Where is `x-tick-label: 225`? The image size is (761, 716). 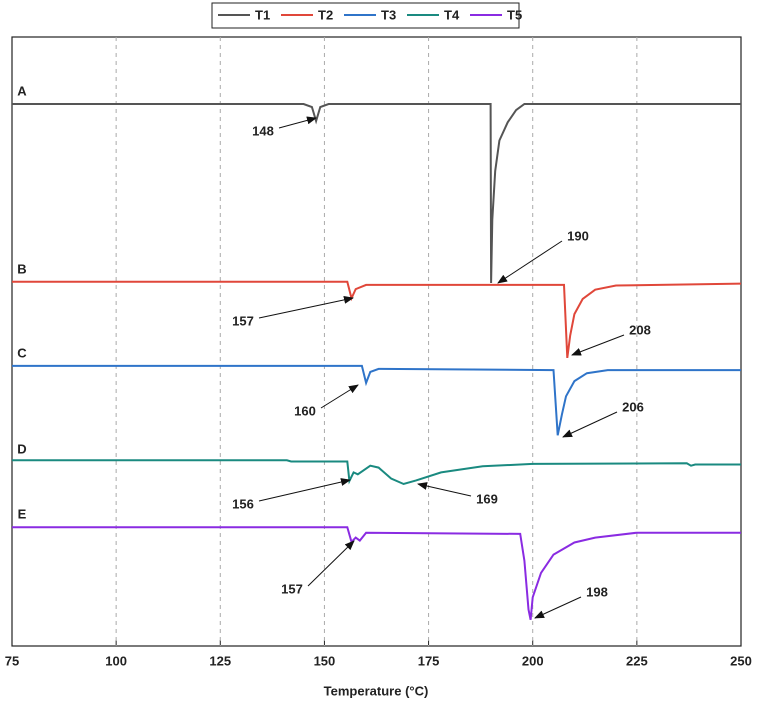
x-tick-label: 225 is located at coordinates (637, 660).